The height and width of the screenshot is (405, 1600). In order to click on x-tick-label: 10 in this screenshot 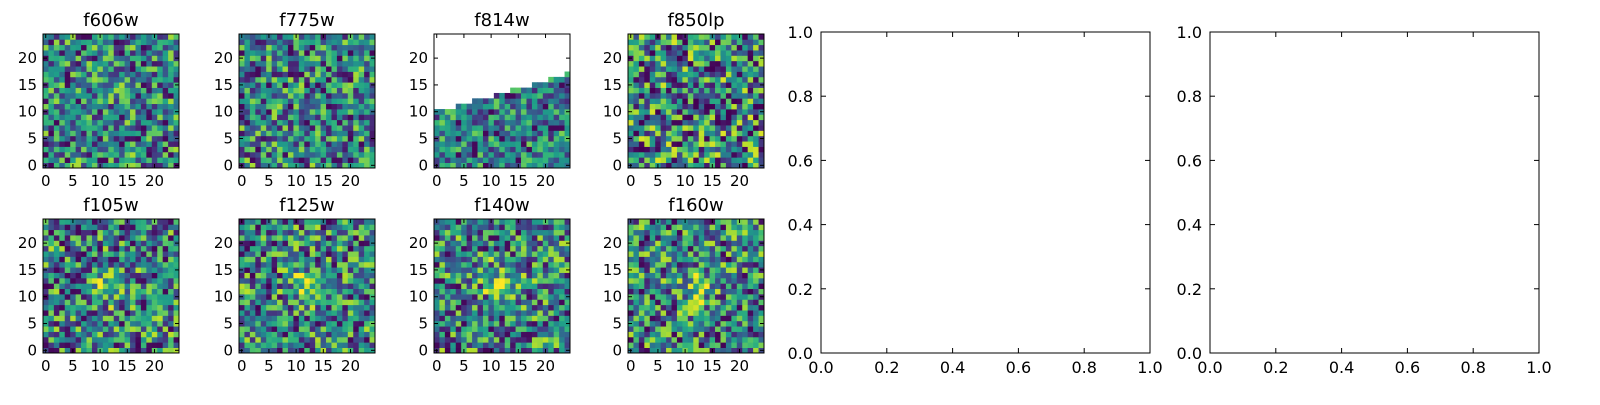, I will do `click(685, 366)`.